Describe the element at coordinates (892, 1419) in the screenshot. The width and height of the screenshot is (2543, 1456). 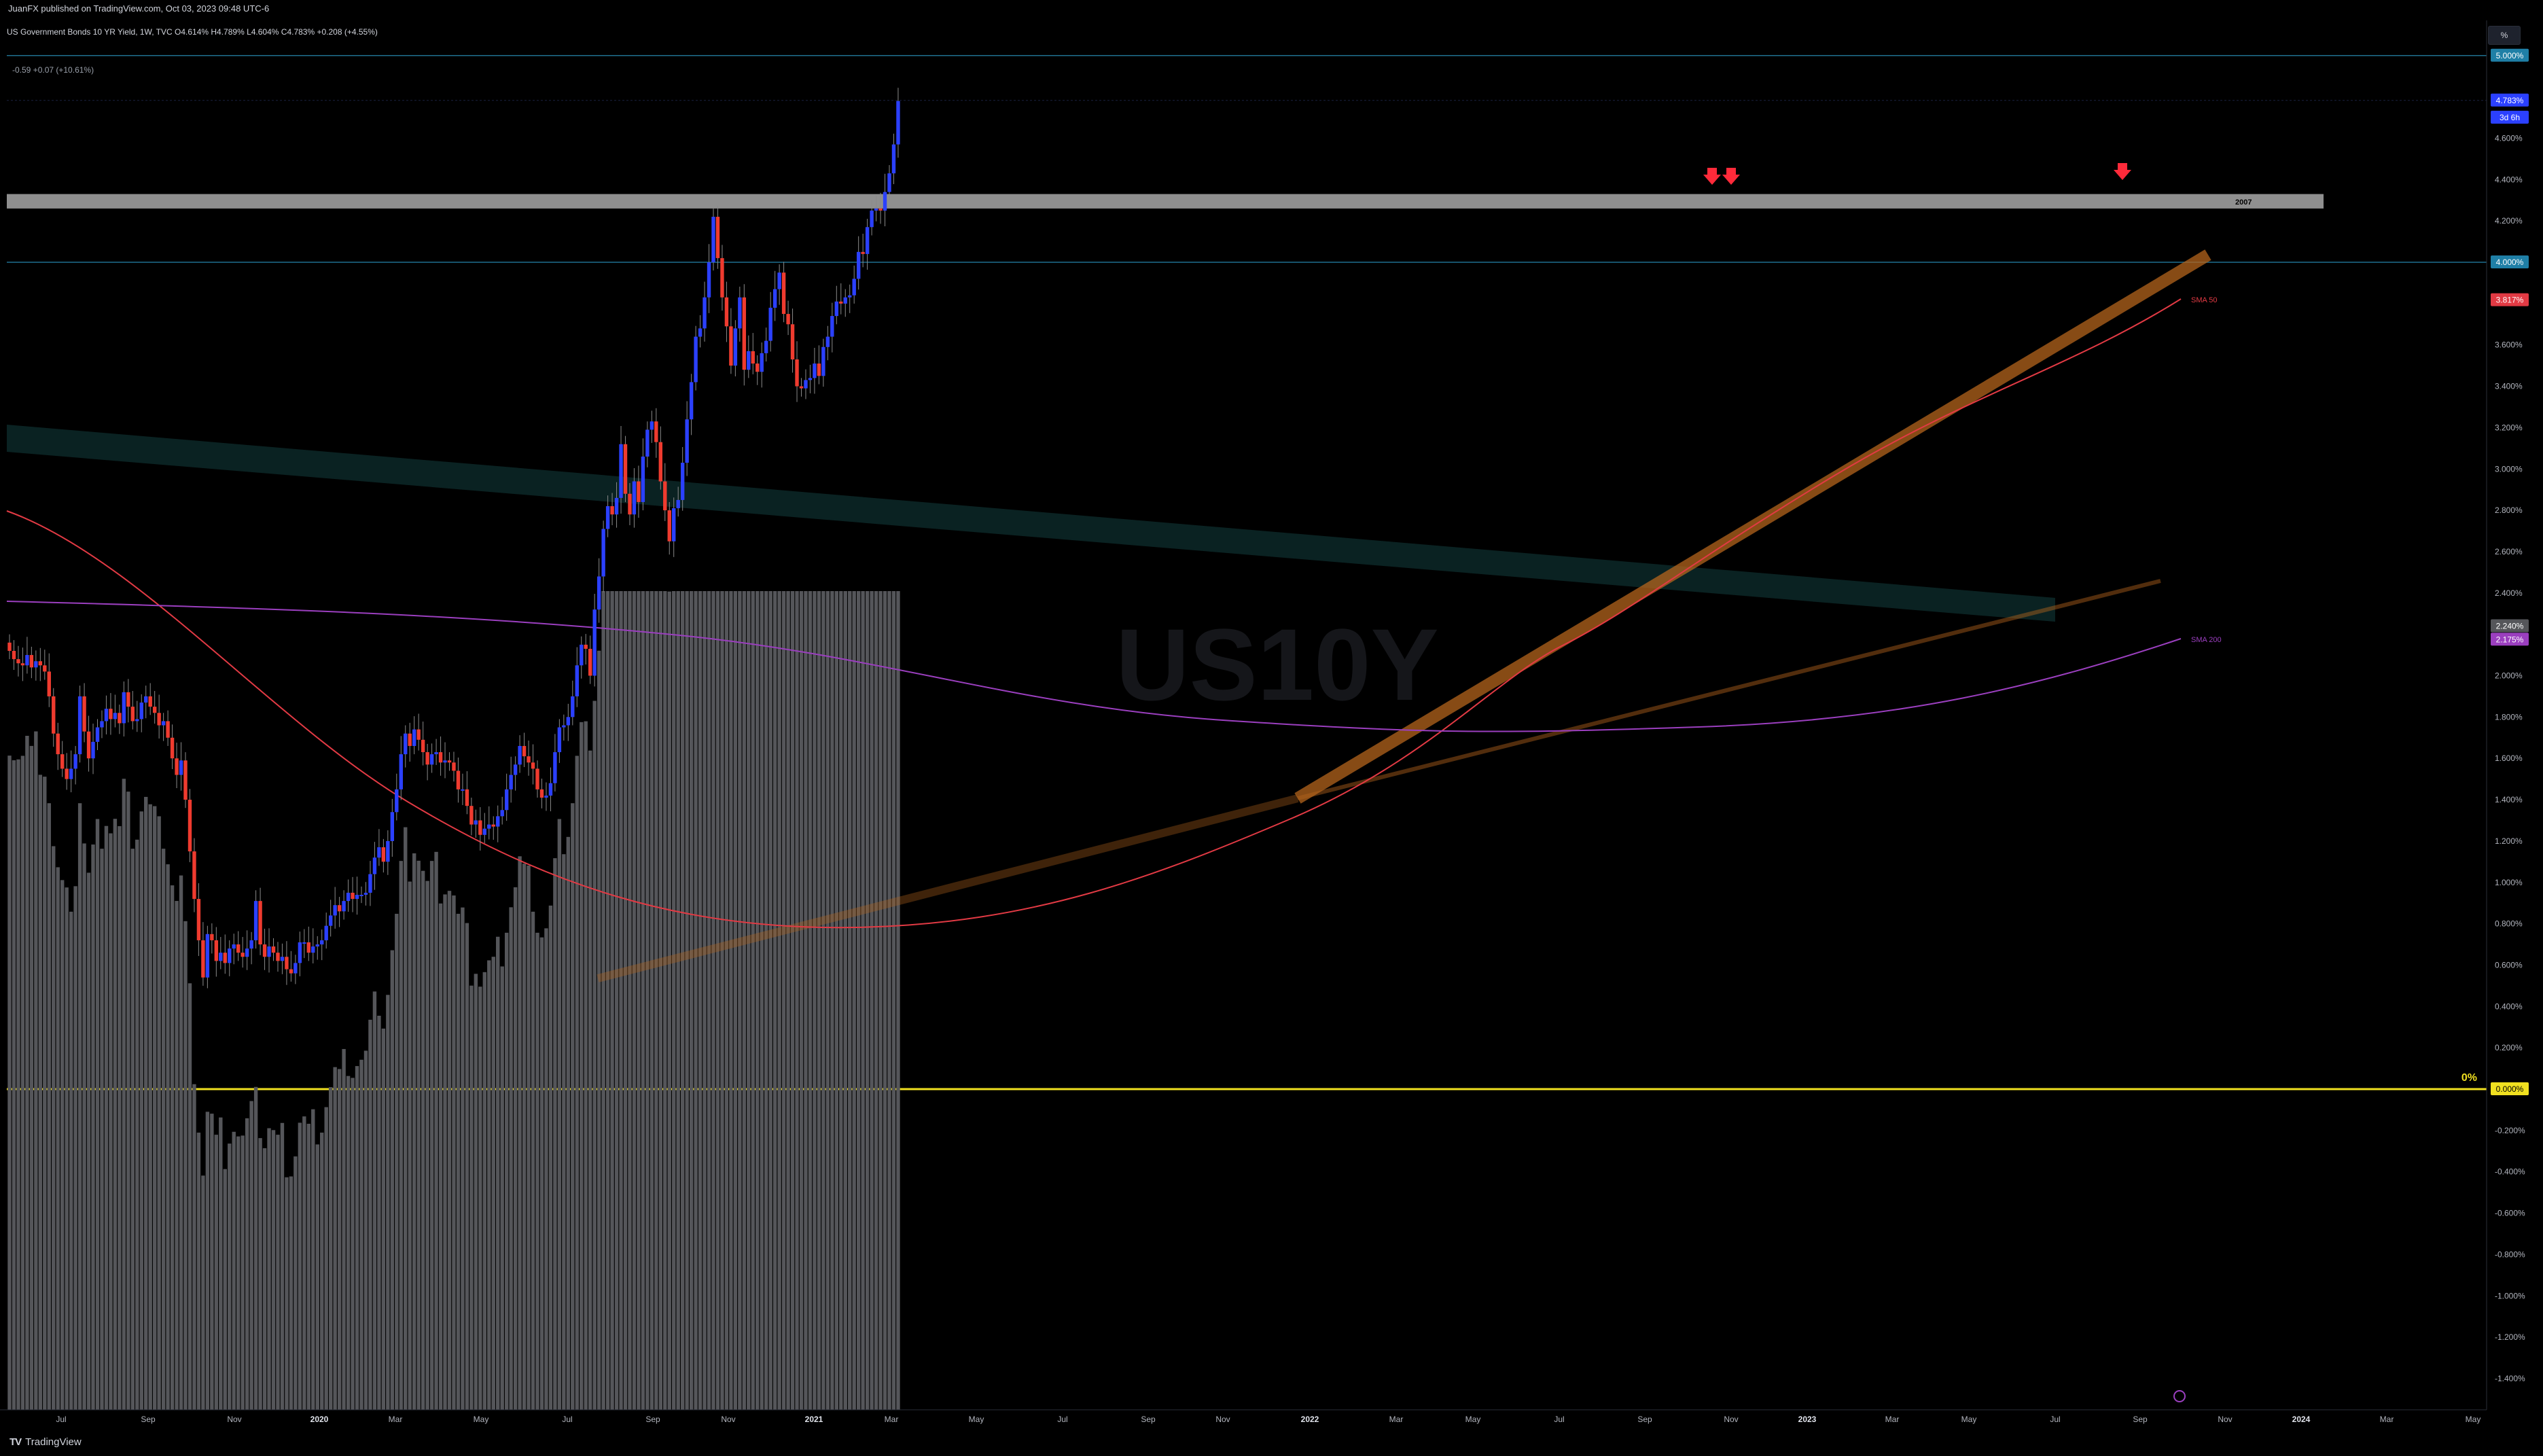
I see `time-tick-label: Mar` at that location.